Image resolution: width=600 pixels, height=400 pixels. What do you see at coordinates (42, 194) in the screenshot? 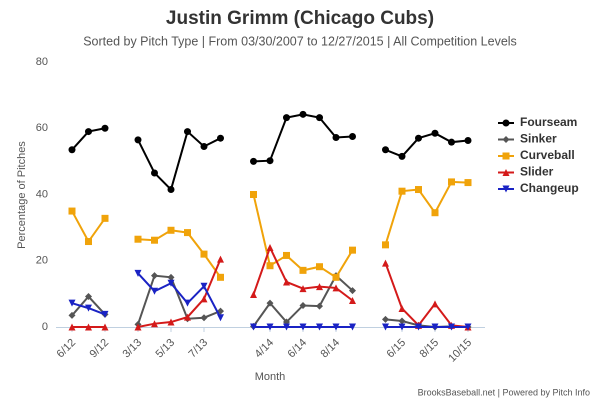
I see `y-tick-label: 40` at bounding box center [42, 194].